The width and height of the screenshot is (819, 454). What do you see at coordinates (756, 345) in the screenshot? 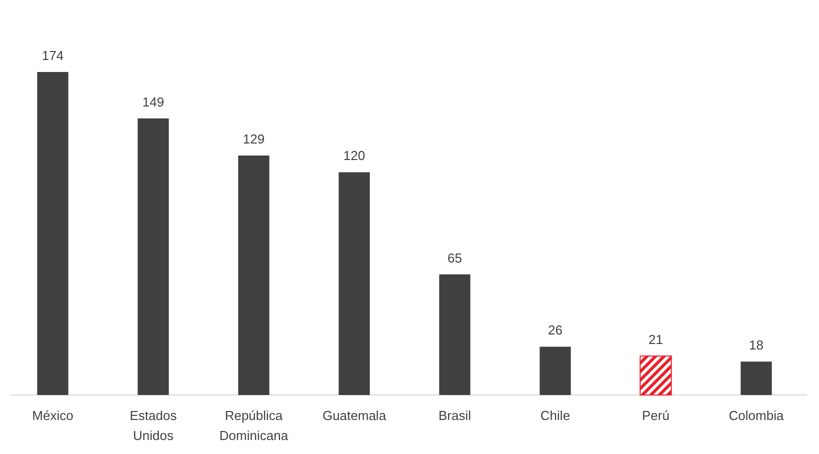
I see `data-label: 18` at bounding box center [756, 345].